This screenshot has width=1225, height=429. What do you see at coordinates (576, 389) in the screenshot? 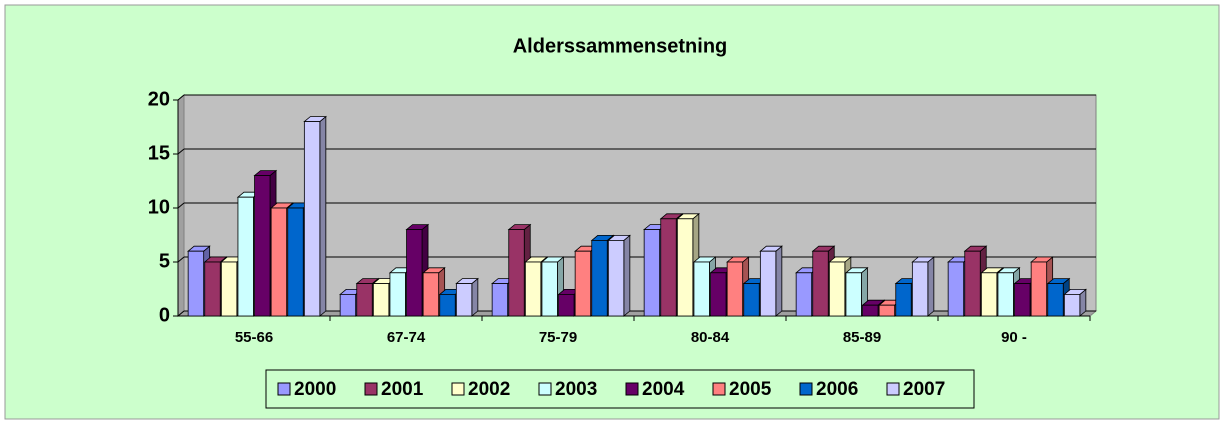
I see `legend-label: 2003` at bounding box center [576, 389].